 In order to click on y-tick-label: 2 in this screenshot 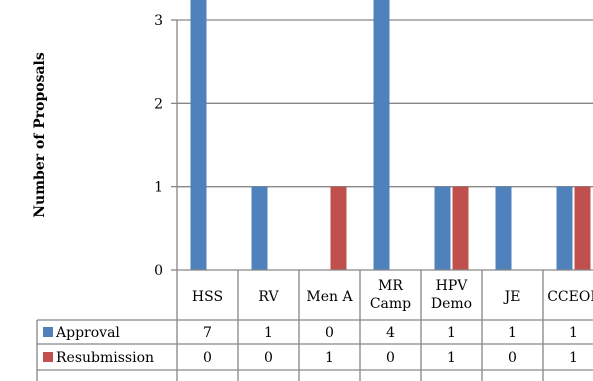, I will do `click(158, 104)`.